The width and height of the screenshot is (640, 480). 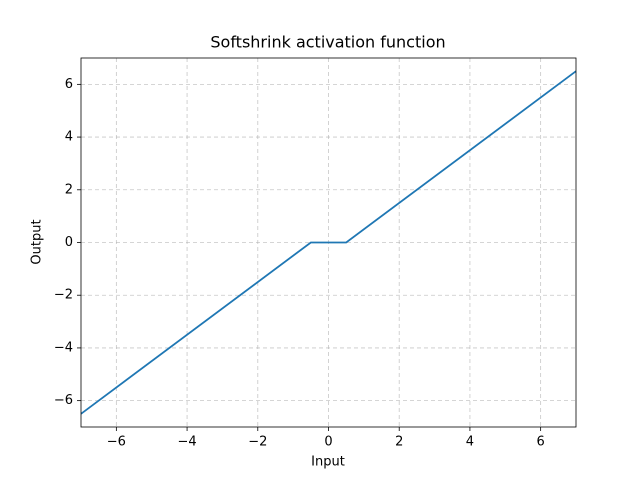 What do you see at coordinates (186, 442) in the screenshot?
I see `x-tick-label: −4` at bounding box center [186, 442].